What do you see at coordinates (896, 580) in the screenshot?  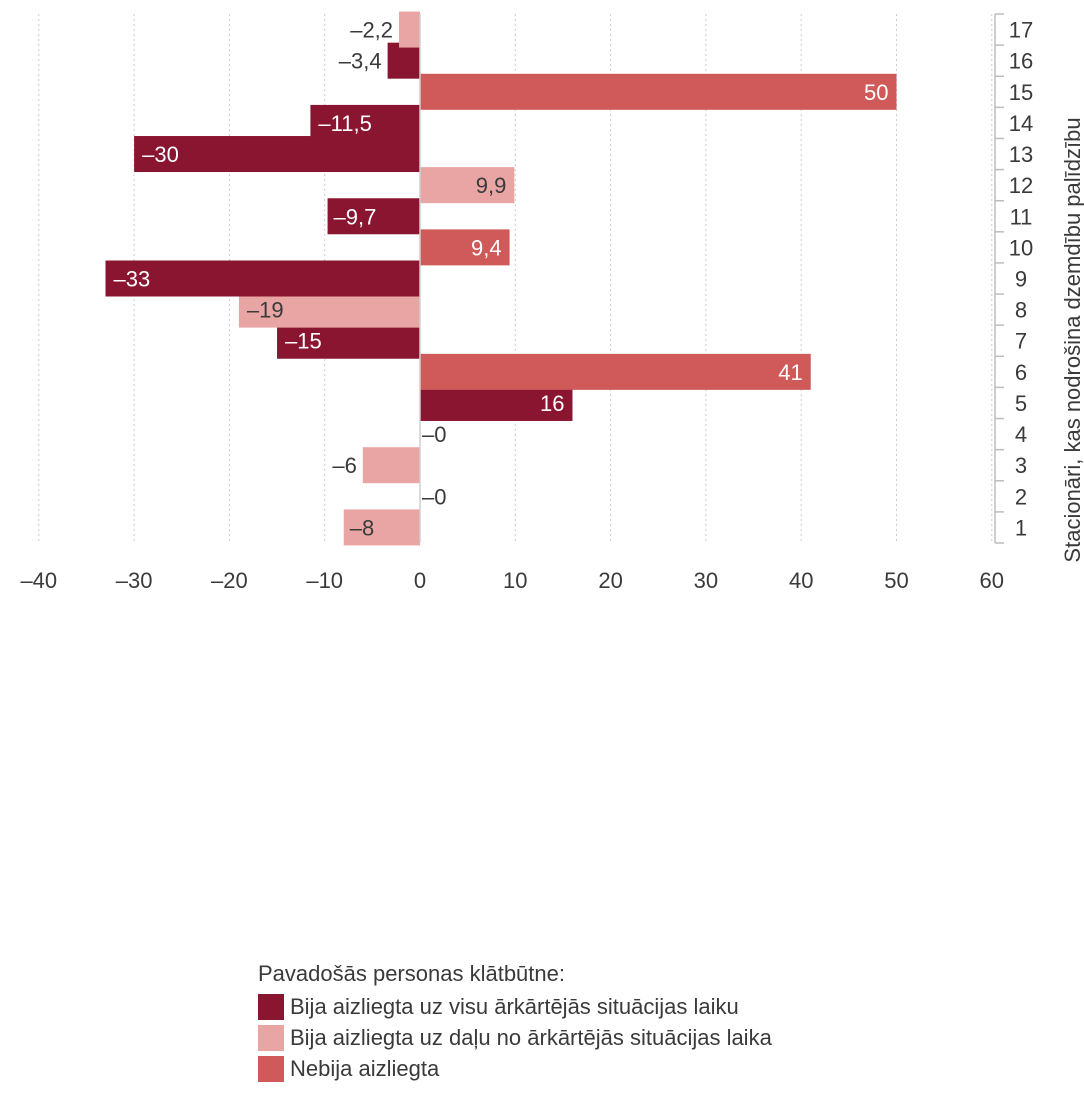 I see `x-tick-label: 50` at bounding box center [896, 580].